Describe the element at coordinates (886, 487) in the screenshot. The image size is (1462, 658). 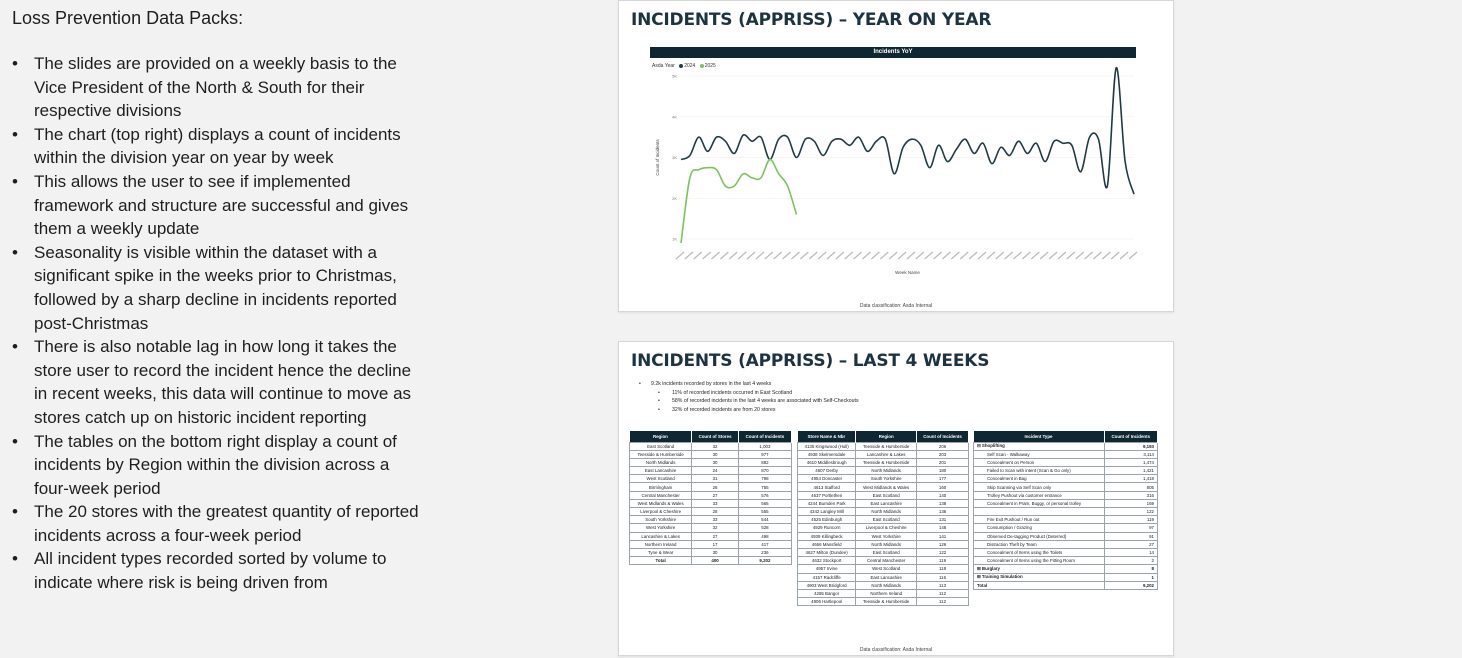
I see `table-cell: West Midlands & Wales` at that location.